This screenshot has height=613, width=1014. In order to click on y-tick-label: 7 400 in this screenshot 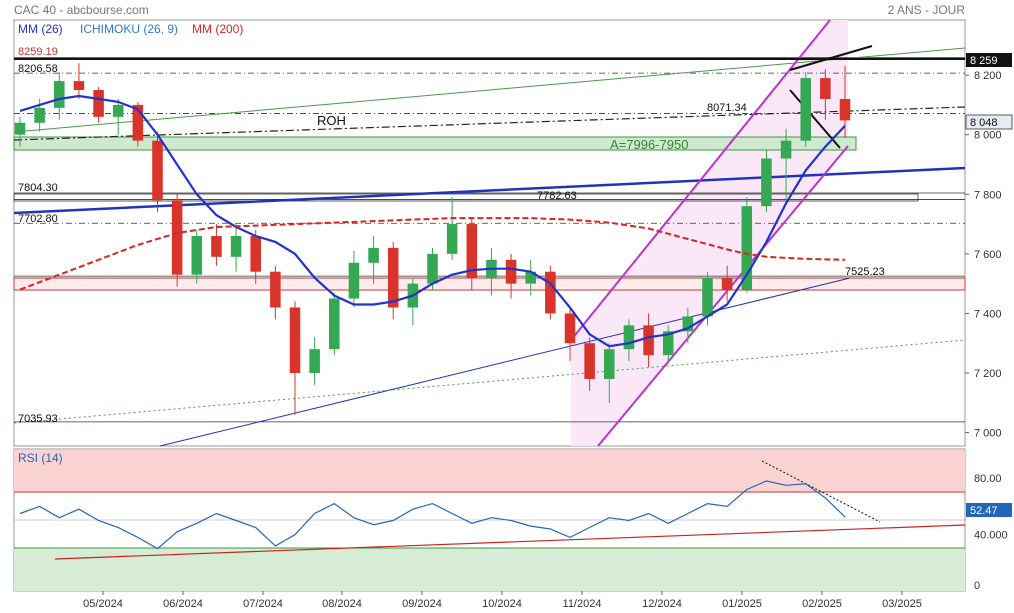, I will do `click(988, 314)`.